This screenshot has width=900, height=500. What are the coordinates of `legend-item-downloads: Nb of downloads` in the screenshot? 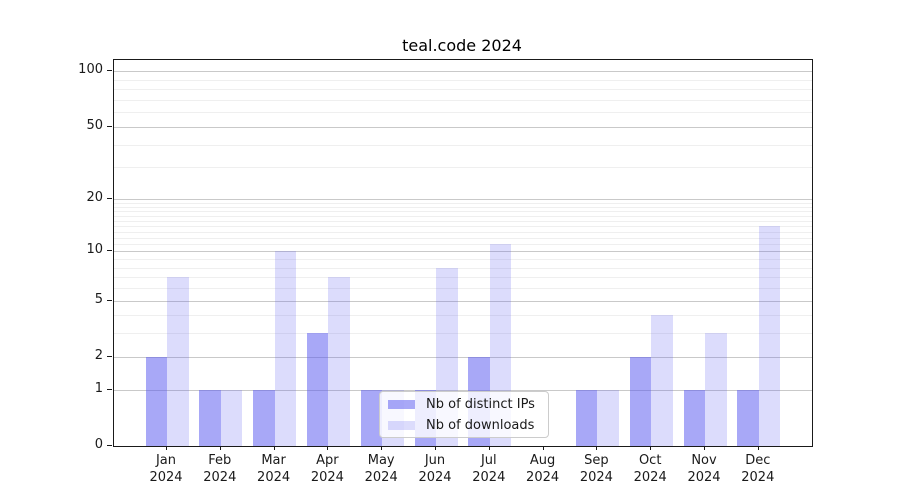 It's located at (464, 425).